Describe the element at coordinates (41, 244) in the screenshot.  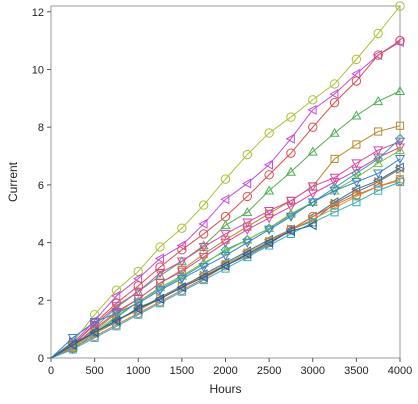
I see `y-tick-label: 4` at that location.